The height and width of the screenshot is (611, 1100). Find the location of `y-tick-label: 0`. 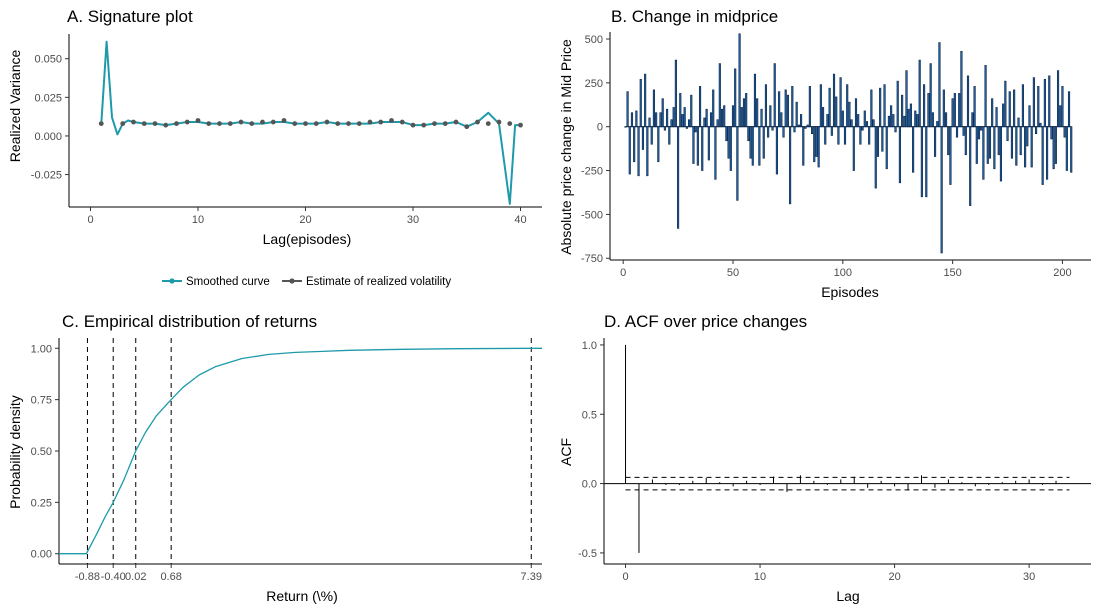

y-tick-label: 0 is located at coordinates (600, 128).